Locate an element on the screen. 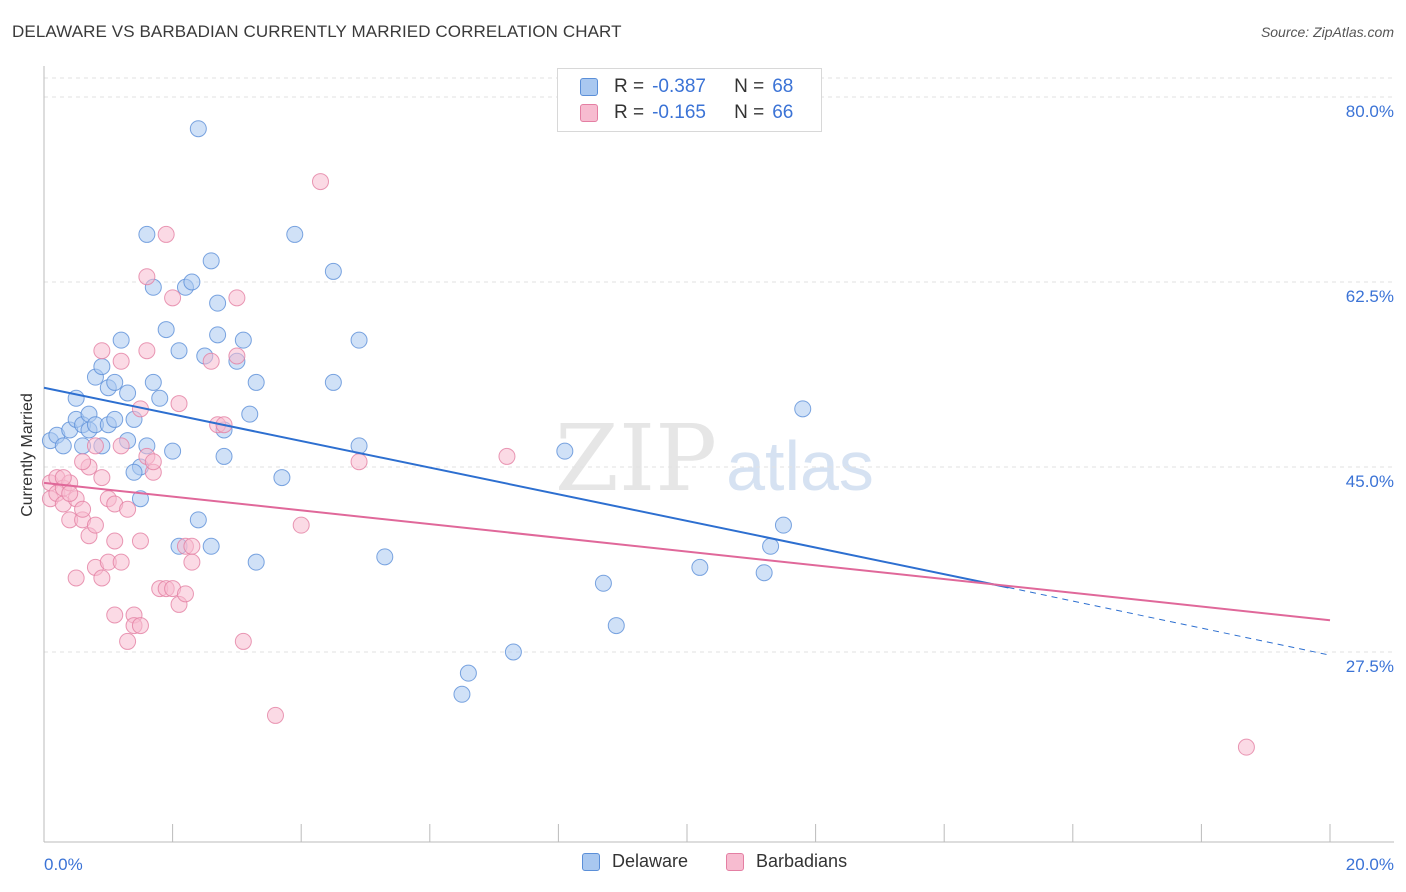 This screenshot has height=892, width=1406. barbadian-trend-line is located at coordinates (687, 551).